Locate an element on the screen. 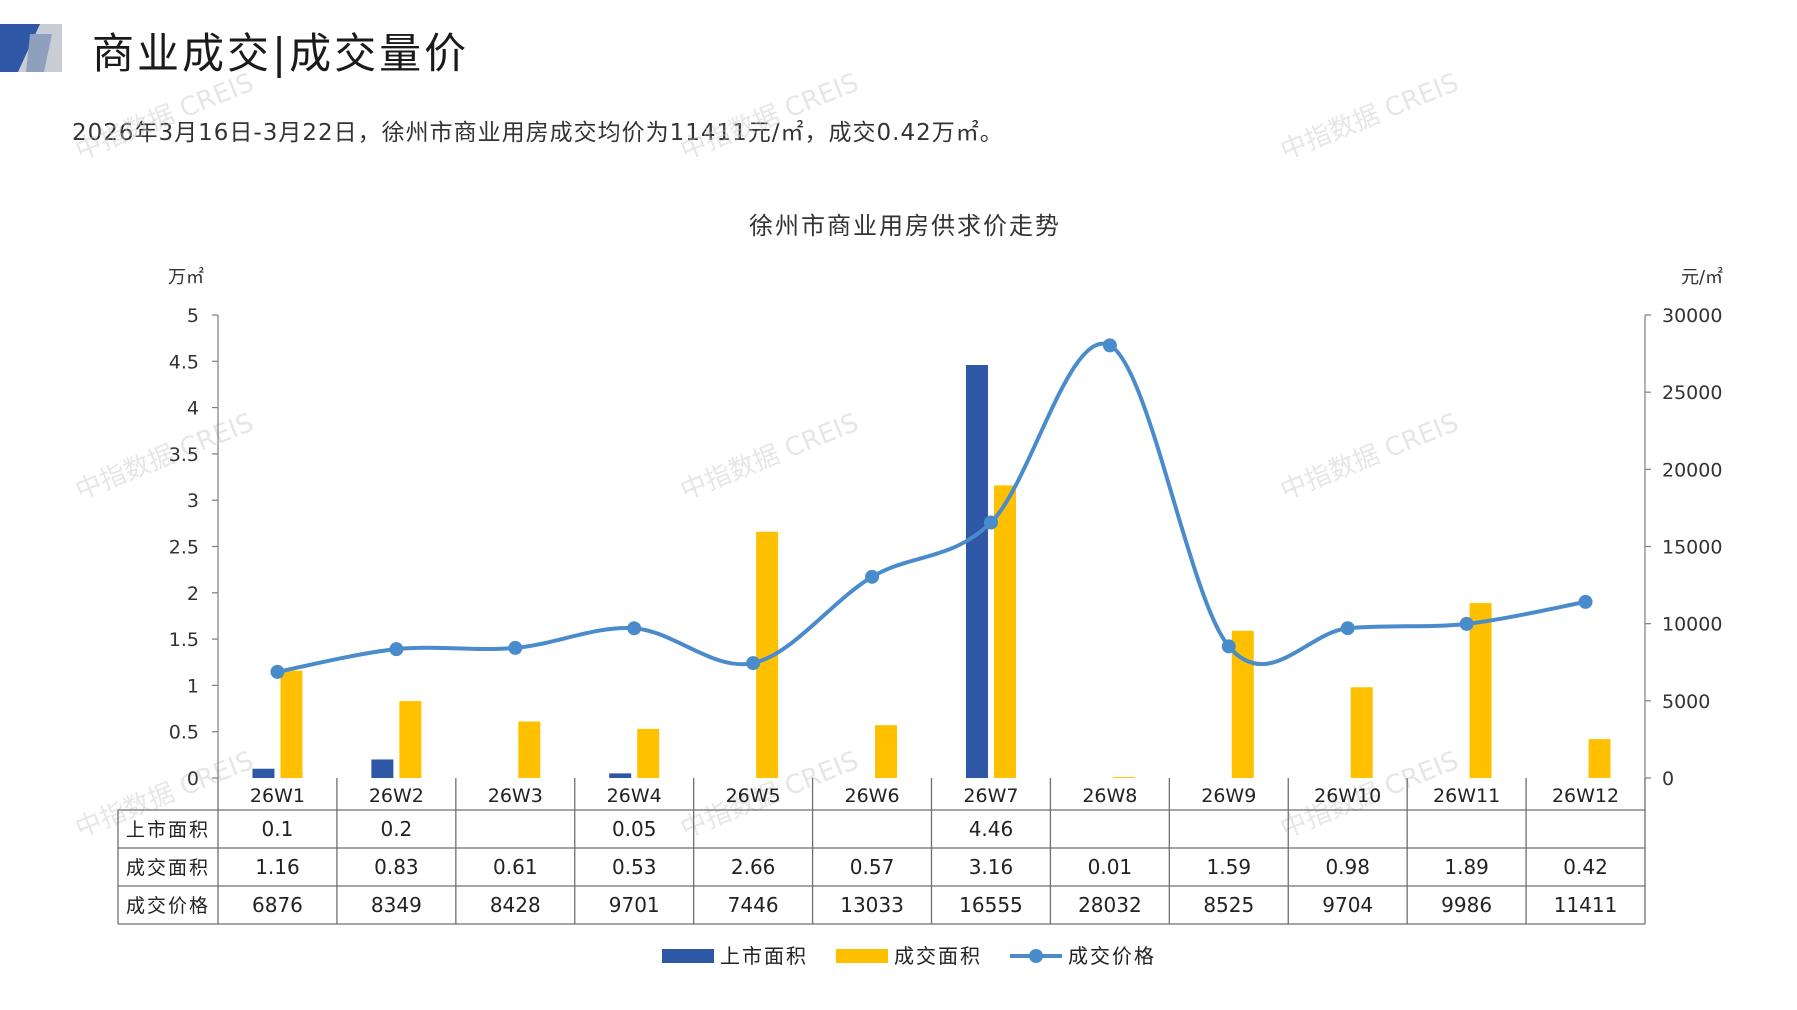 Image resolution: width=1797 pixels, height=1010 pixels. left-axis-unit: 万㎡ is located at coordinates (186, 277).